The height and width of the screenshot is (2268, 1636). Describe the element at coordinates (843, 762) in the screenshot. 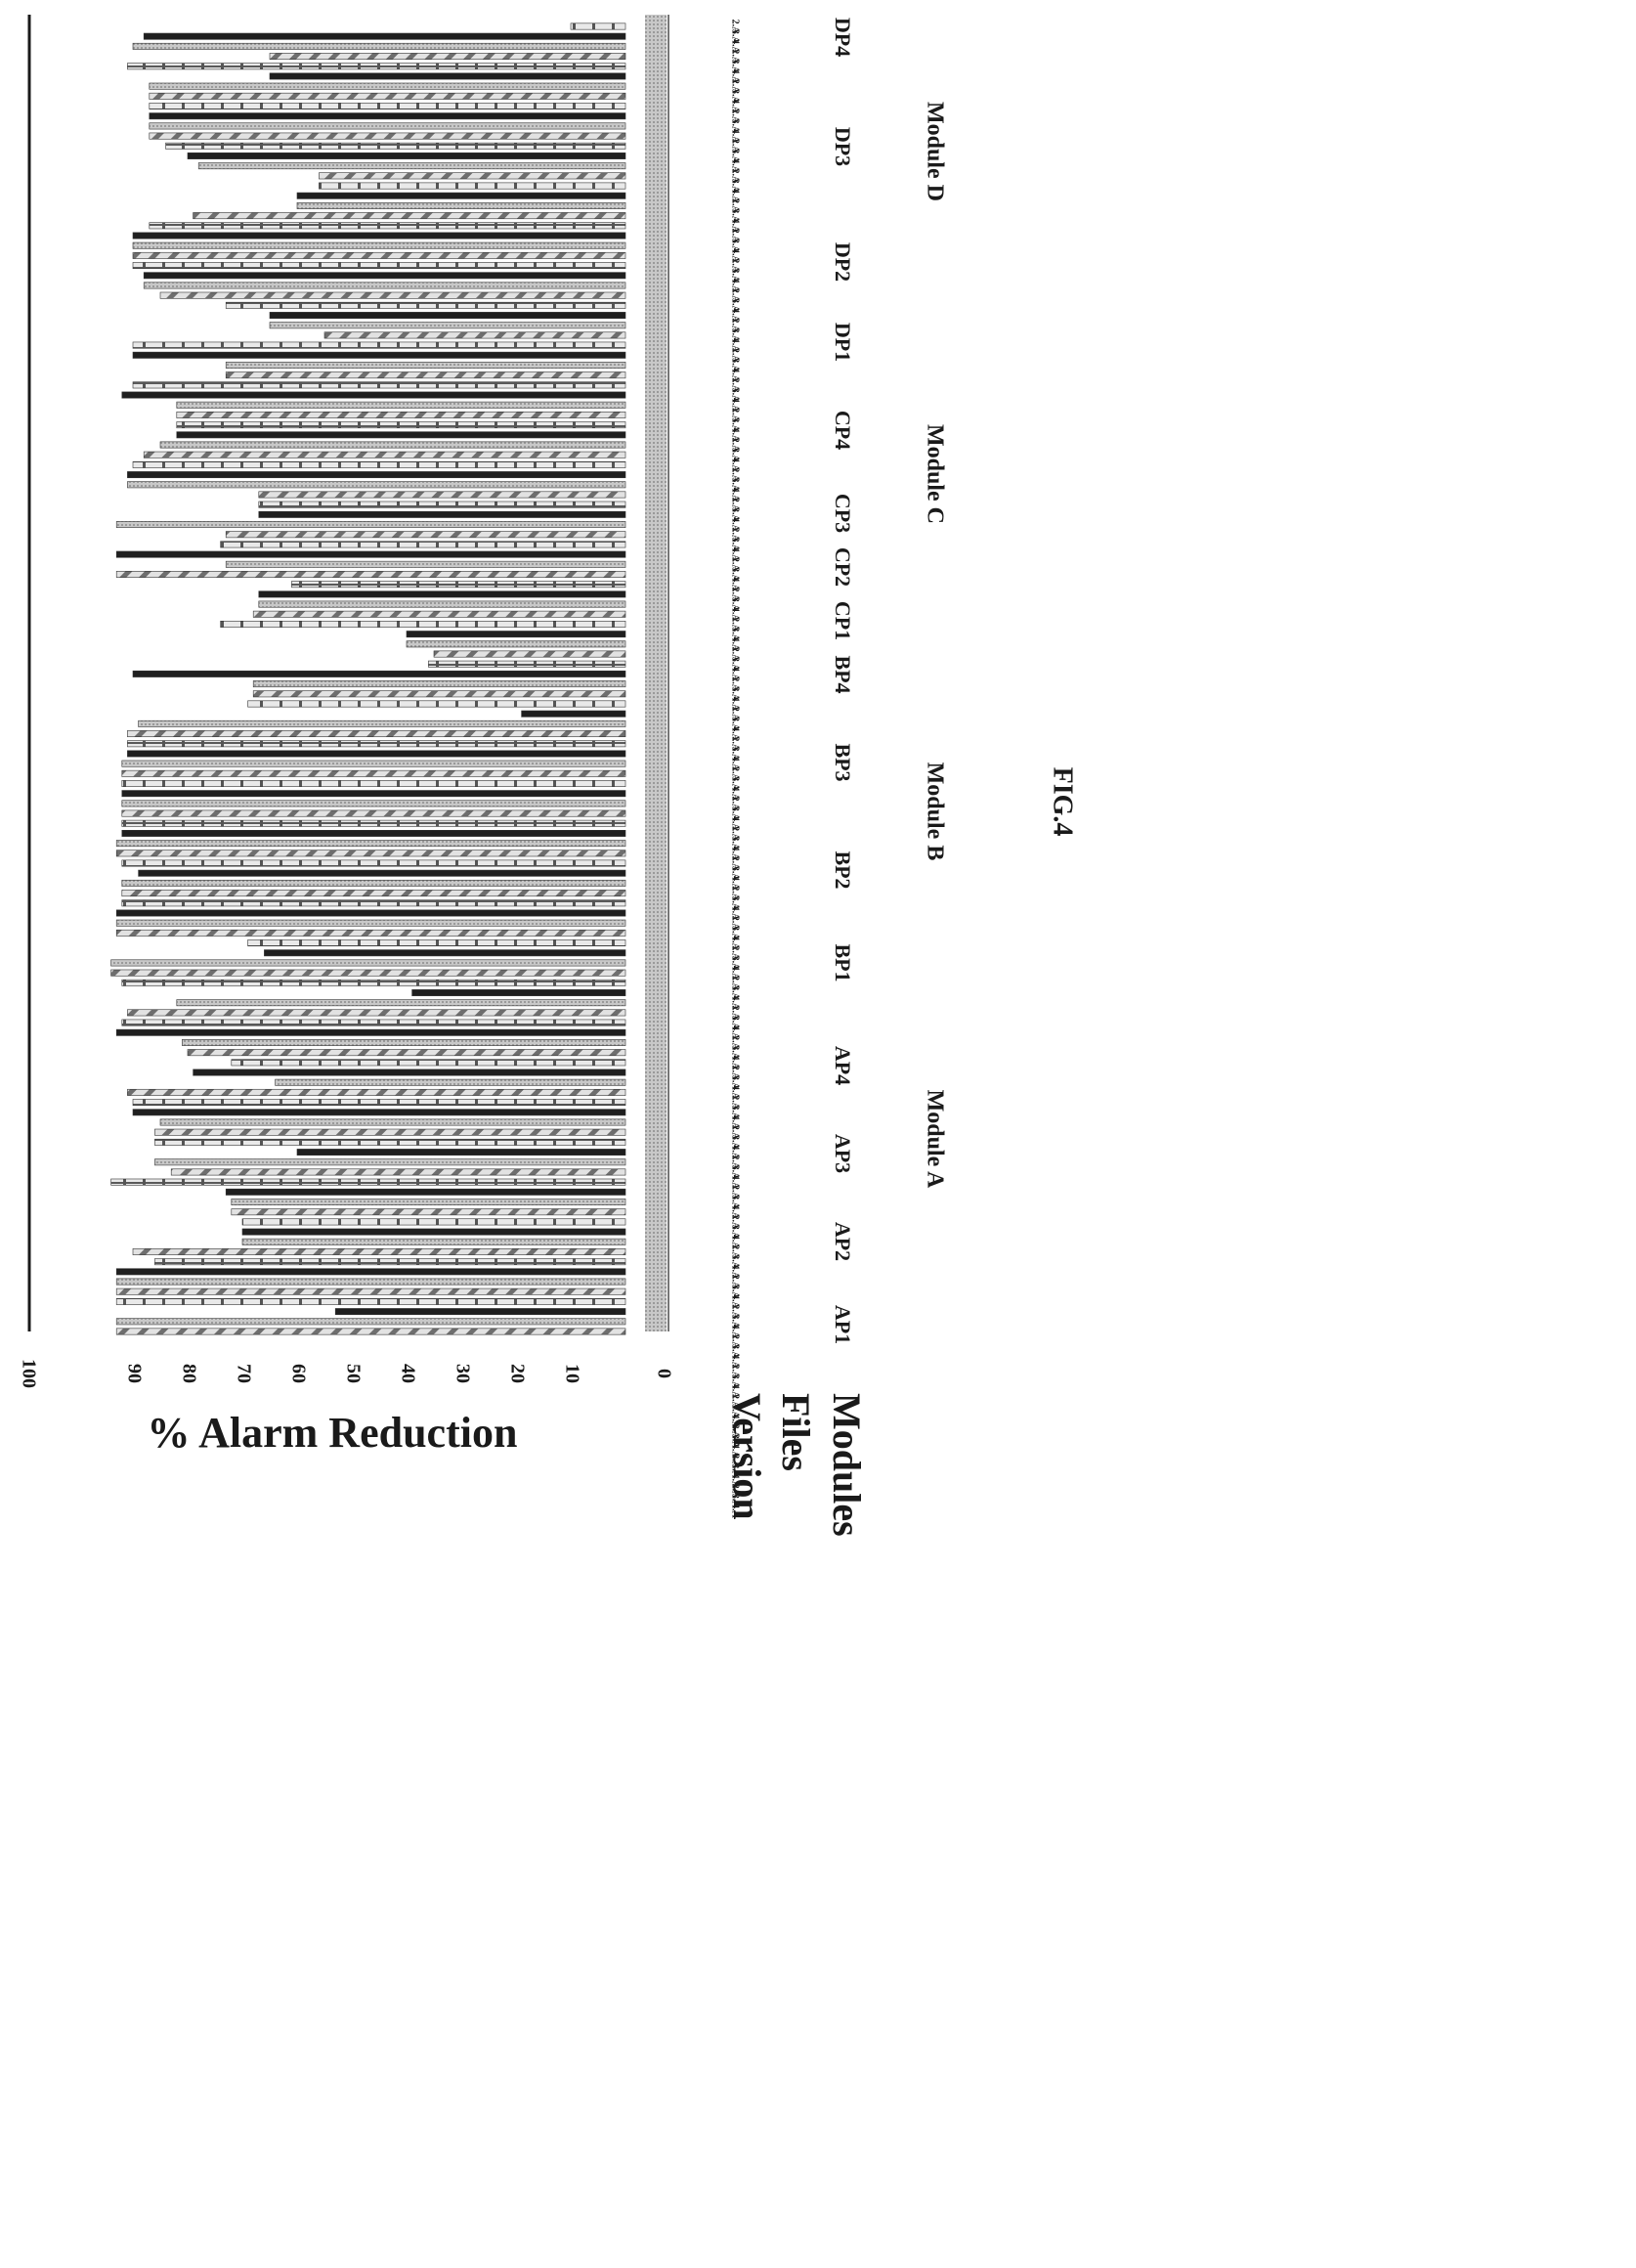

I see `file-label-bp3: BP3` at that location.